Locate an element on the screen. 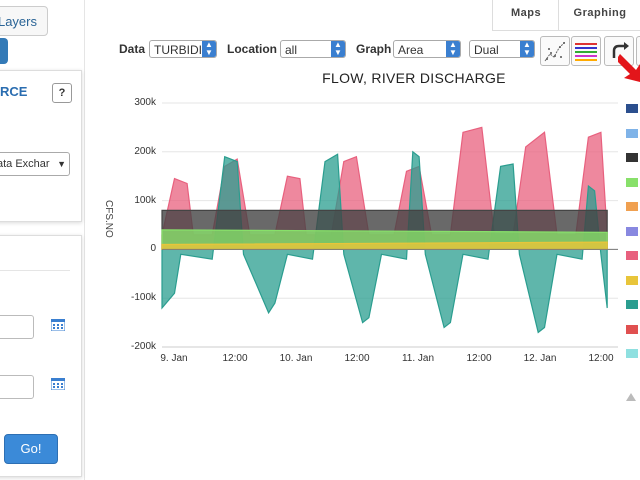 This screenshot has height=480, width=640. redo-arrow-icon is located at coordinates (620, 50).